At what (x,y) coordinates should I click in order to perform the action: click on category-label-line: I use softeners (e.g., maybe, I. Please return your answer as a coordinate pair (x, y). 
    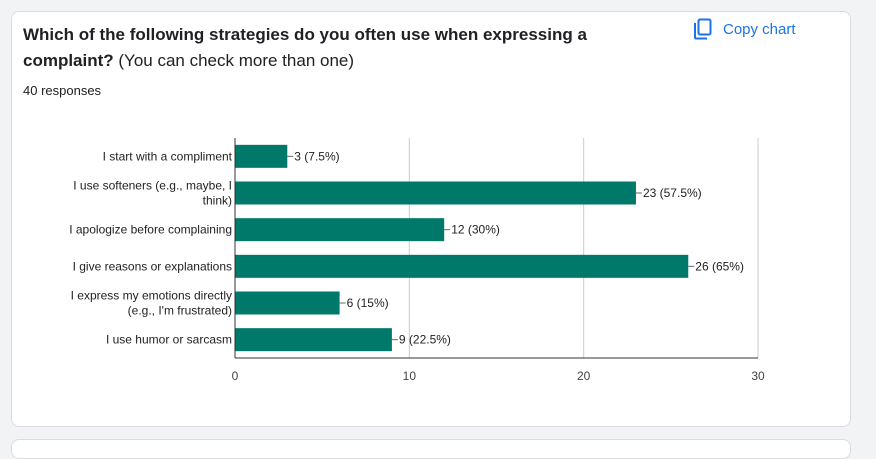
    Looking at the image, I should click on (152, 186).